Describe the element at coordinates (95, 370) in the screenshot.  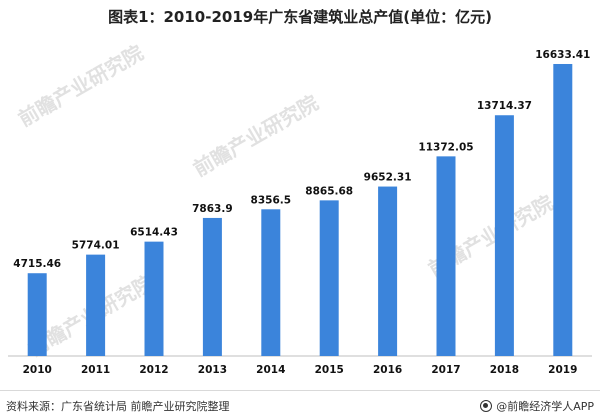
I see `x-tick-2011: 2011` at that location.